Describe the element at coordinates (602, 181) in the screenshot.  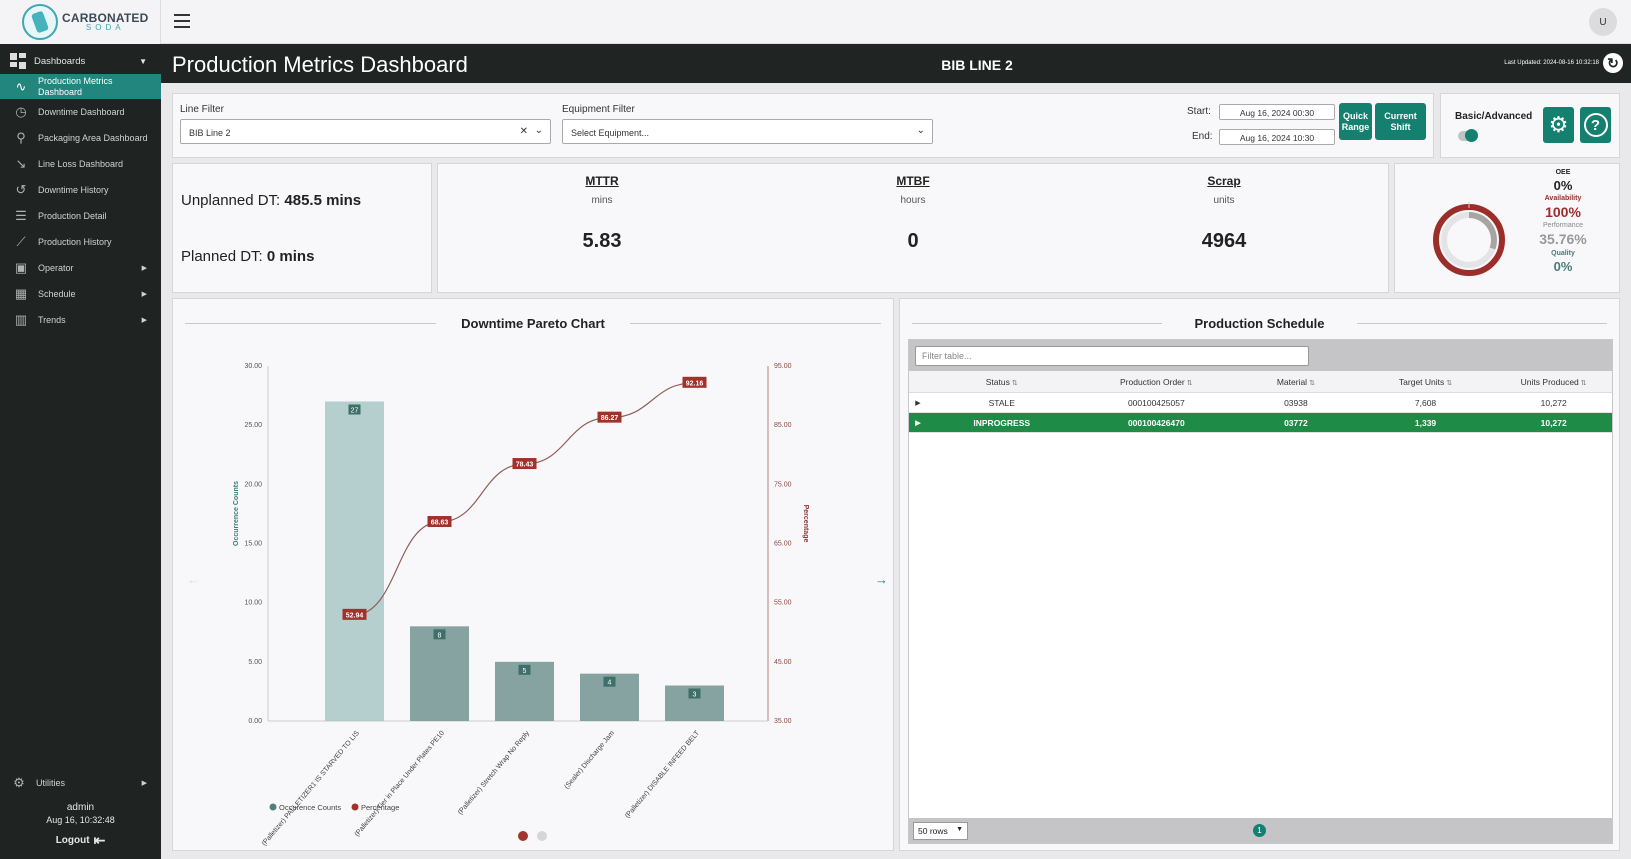
I see `metric-title: MTTR` at that location.